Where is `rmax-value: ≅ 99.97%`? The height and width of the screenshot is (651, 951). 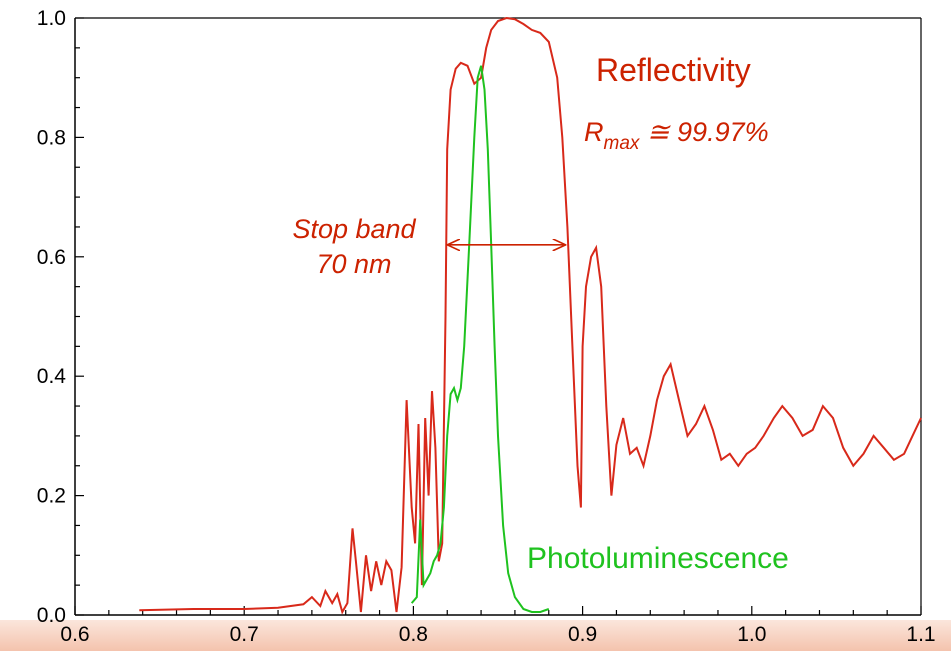 rmax-value: ≅ 99.97% is located at coordinates (703, 132).